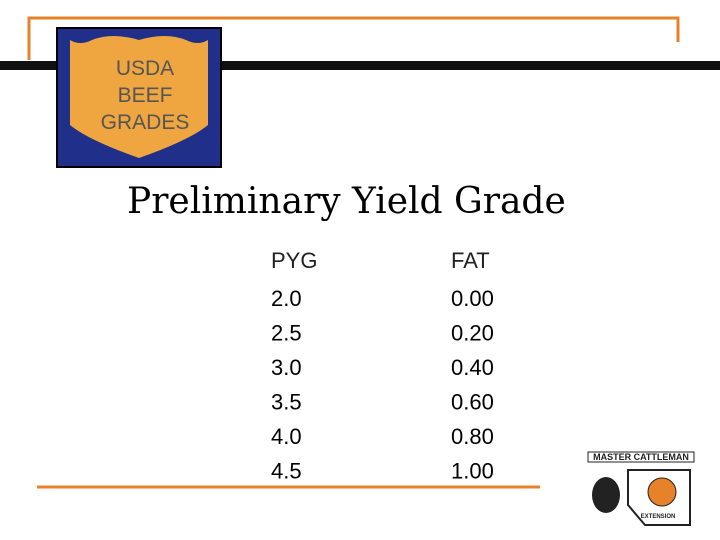 The width and height of the screenshot is (720, 540). I want to click on badge-shield, so click(139, 97).